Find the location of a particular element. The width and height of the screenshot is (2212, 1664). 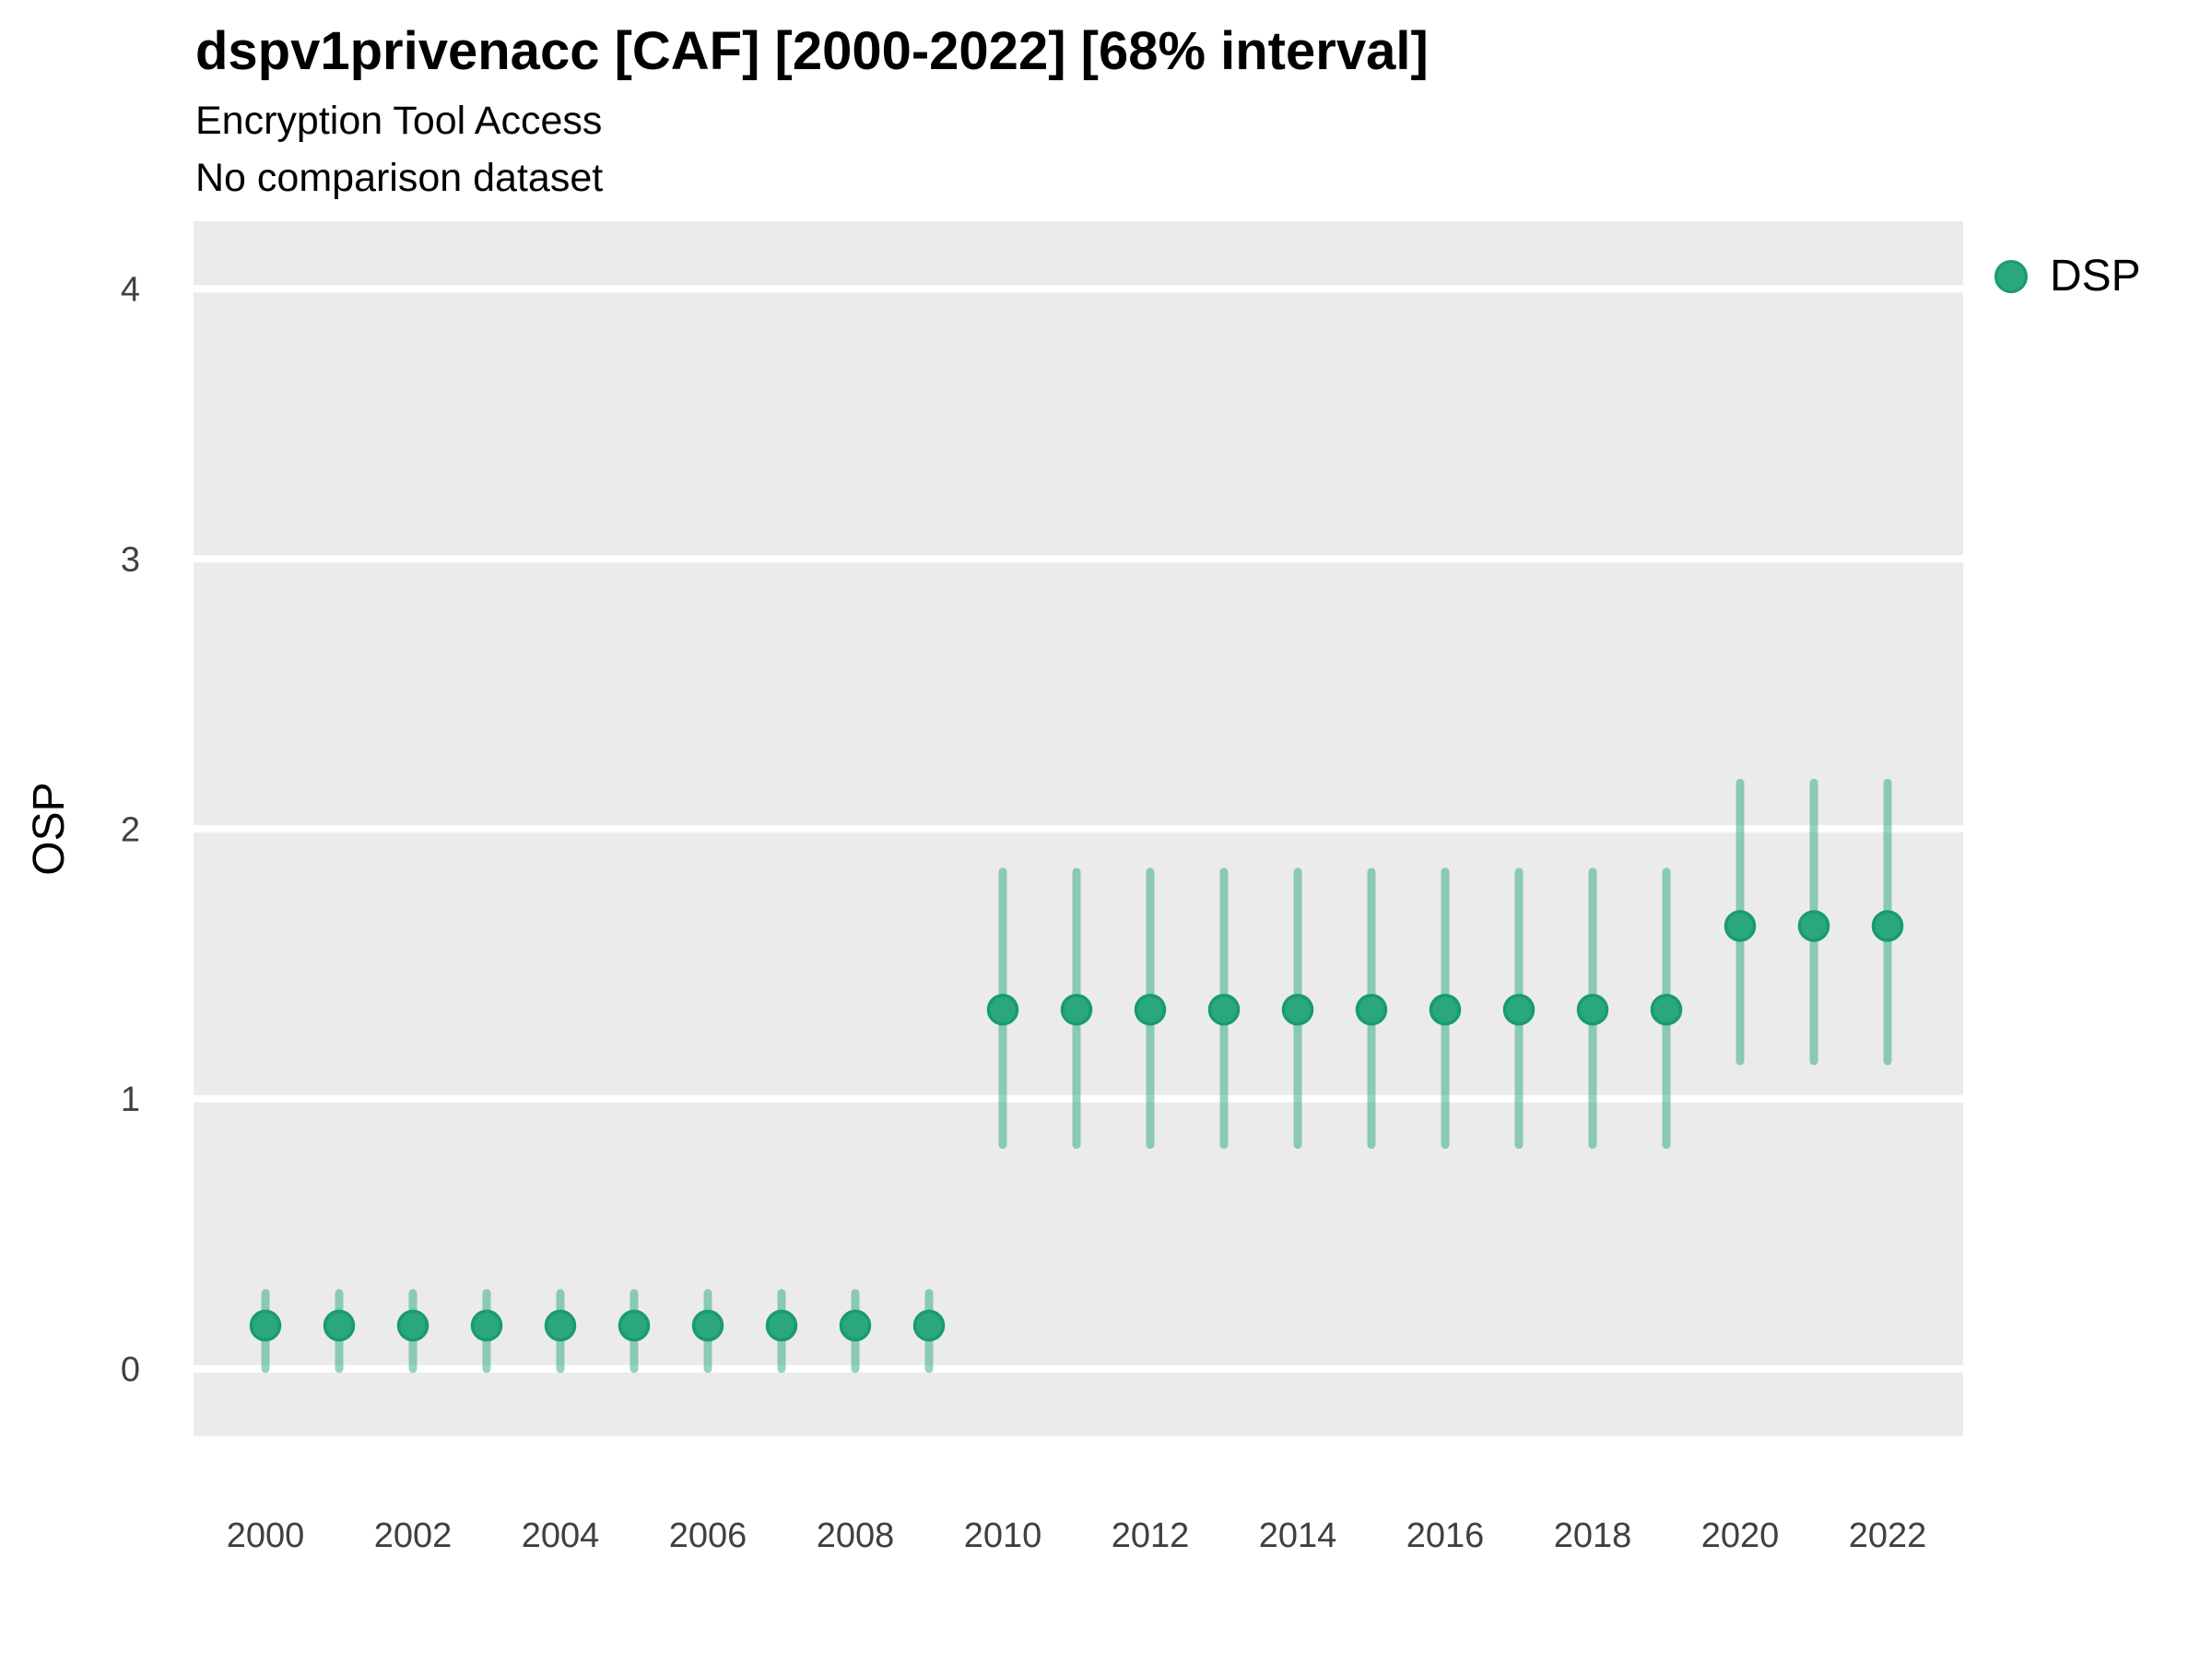

x-tick-label: 2006 is located at coordinates (708, 1535).